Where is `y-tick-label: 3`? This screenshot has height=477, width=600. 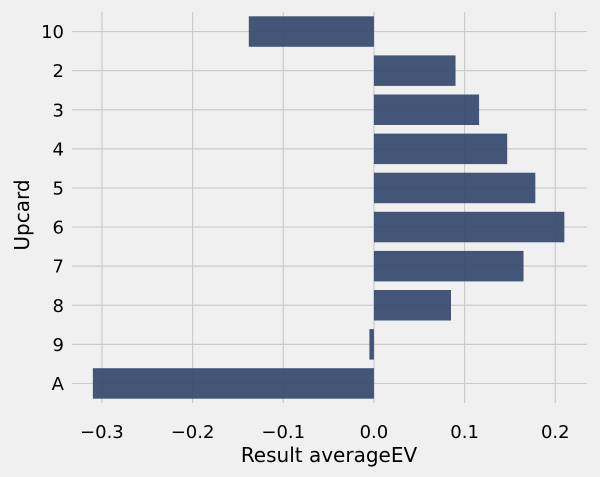 y-tick-label: 3 is located at coordinates (58, 110).